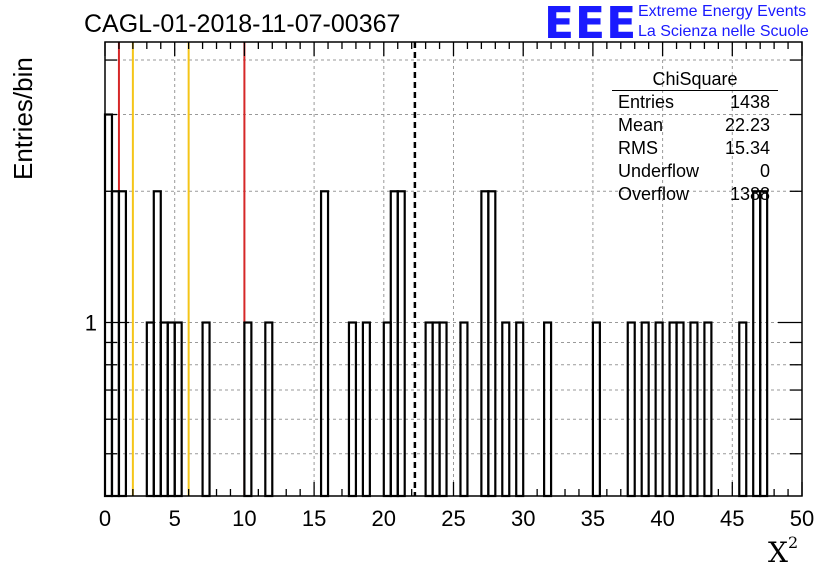 The image size is (836, 572). What do you see at coordinates (646, 102) in the screenshot?
I see `stats-label: Entries` at bounding box center [646, 102].